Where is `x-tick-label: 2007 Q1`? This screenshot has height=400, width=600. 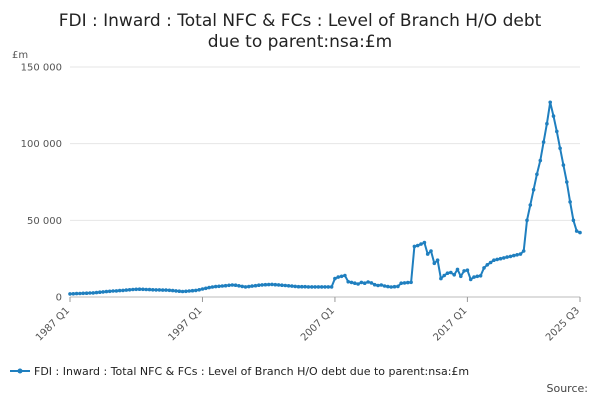
x-tick-label: 2007 Q1 is located at coordinates (318, 324).